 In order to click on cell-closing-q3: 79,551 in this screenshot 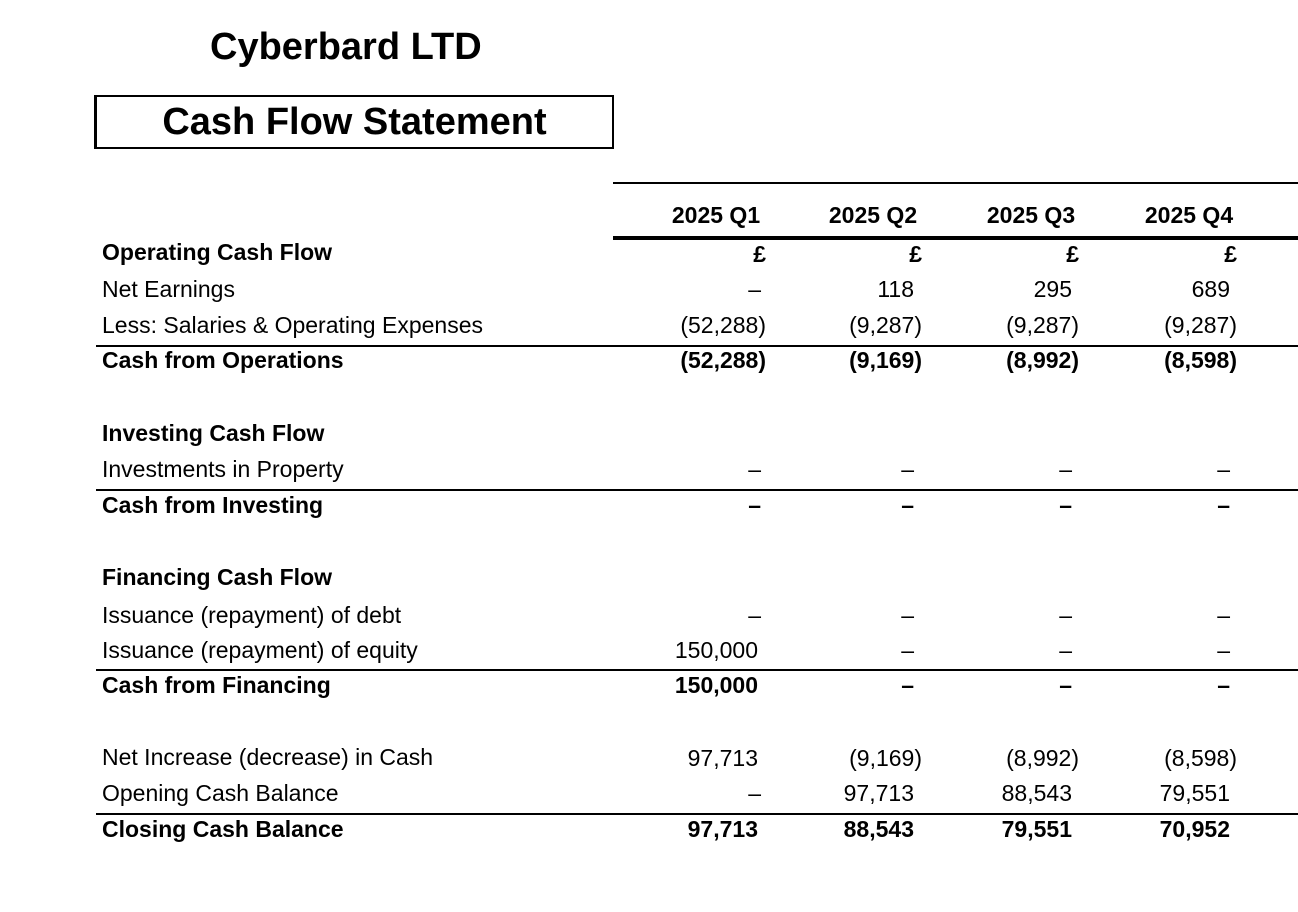, I will do `click(1036, 829)`.